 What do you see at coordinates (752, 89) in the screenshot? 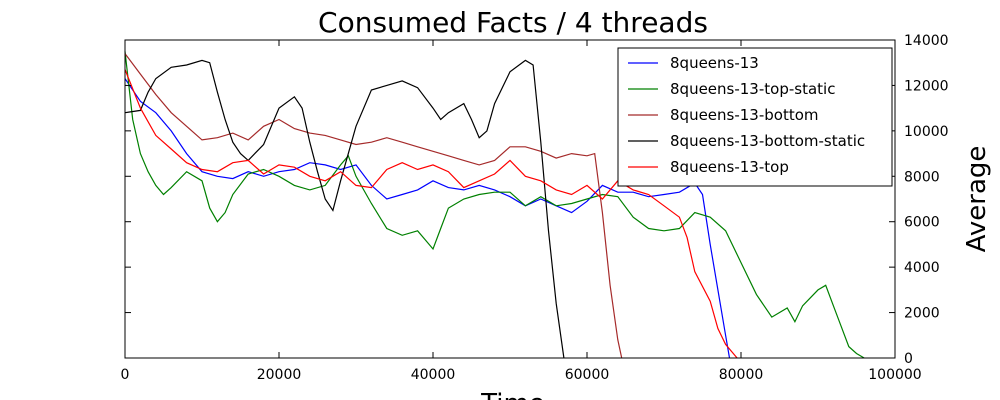
I see `legend-label: 8queens-13-top-static` at bounding box center [752, 89].